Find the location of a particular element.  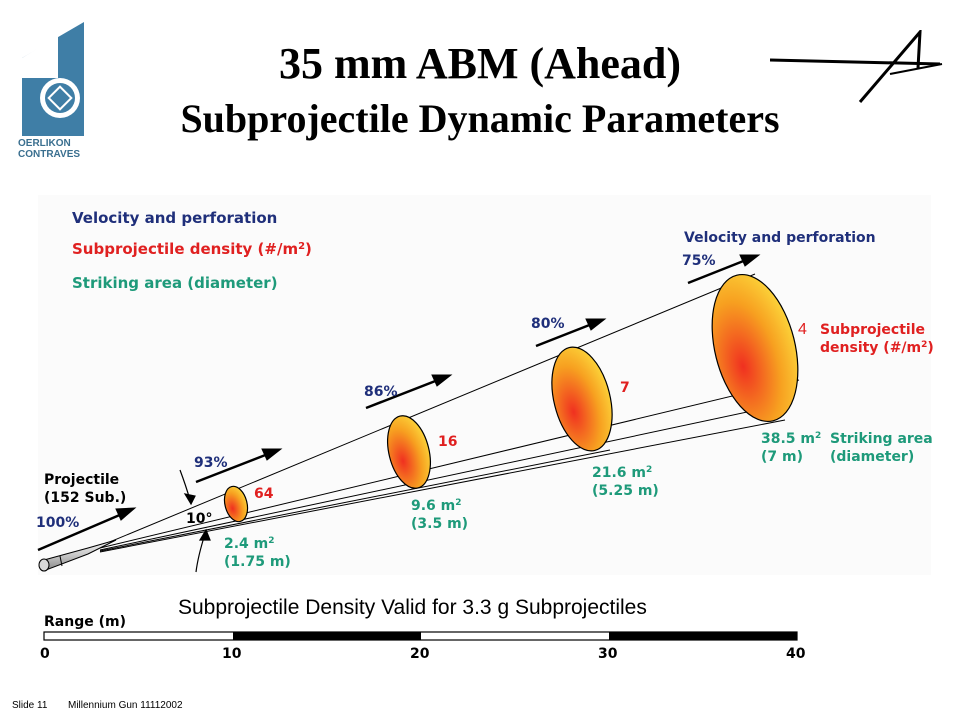

diameter-20m: (3.5 m) is located at coordinates (439, 524).